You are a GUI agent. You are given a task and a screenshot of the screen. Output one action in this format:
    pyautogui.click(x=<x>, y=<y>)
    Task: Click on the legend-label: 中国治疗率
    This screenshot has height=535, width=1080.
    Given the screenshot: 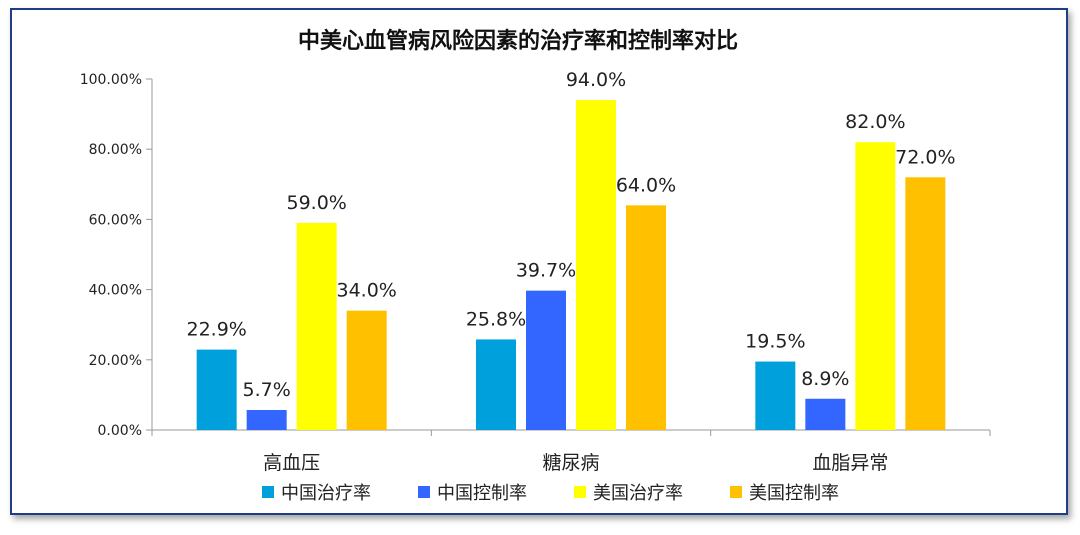 What is the action you would take?
    pyautogui.click(x=326, y=493)
    